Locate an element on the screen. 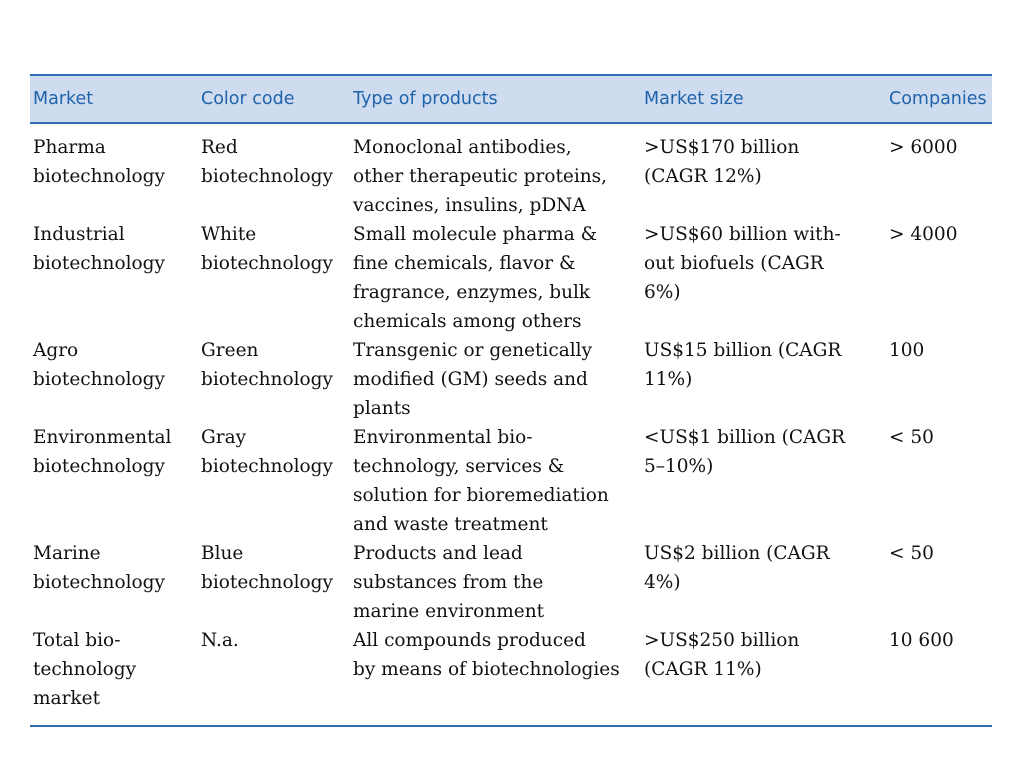  cell-market: Environmental biotechnology is located at coordinates (114, 481).